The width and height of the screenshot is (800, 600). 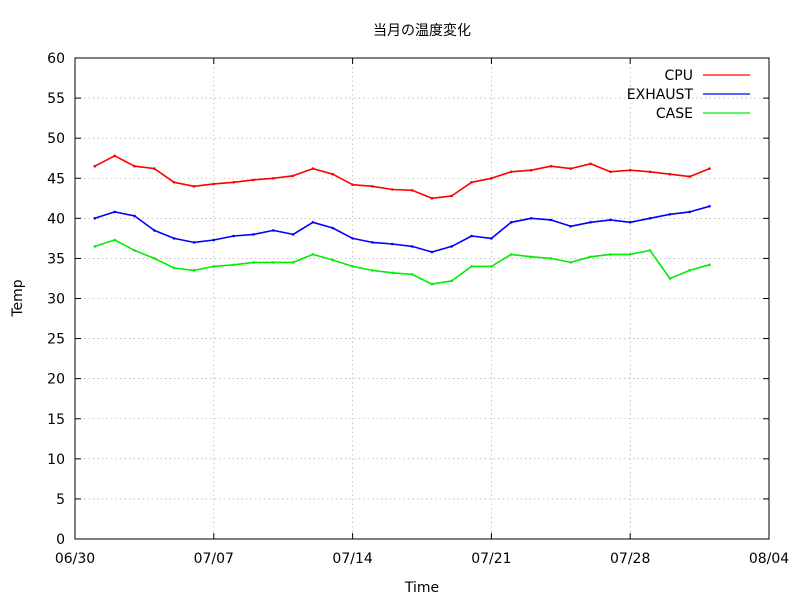 I want to click on y-tick-label: 50, so click(x=56, y=139).